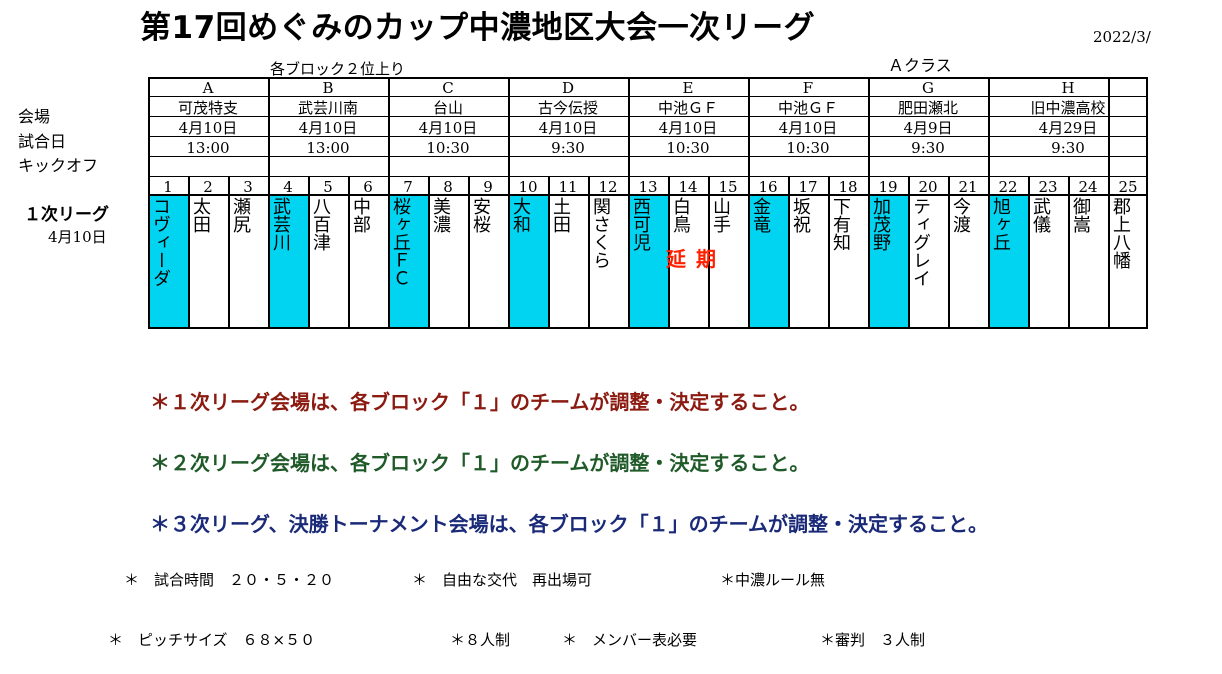 This screenshot has width=1222, height=674. I want to click on team-cell: ティグレイ, so click(928, 262).